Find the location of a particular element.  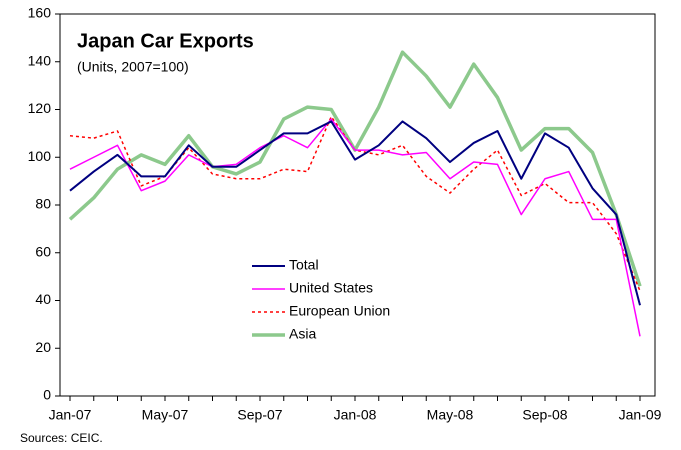

x-tick-label: Jan-08 is located at coordinates (355, 415).